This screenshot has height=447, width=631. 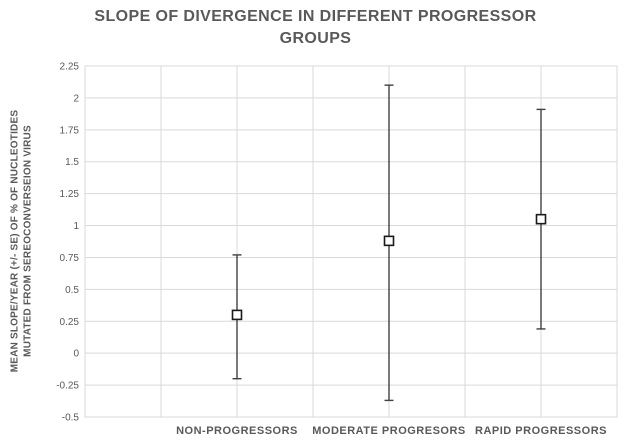 What do you see at coordinates (70, 258) in the screenshot?
I see `y-tick-label: 0.75` at bounding box center [70, 258].